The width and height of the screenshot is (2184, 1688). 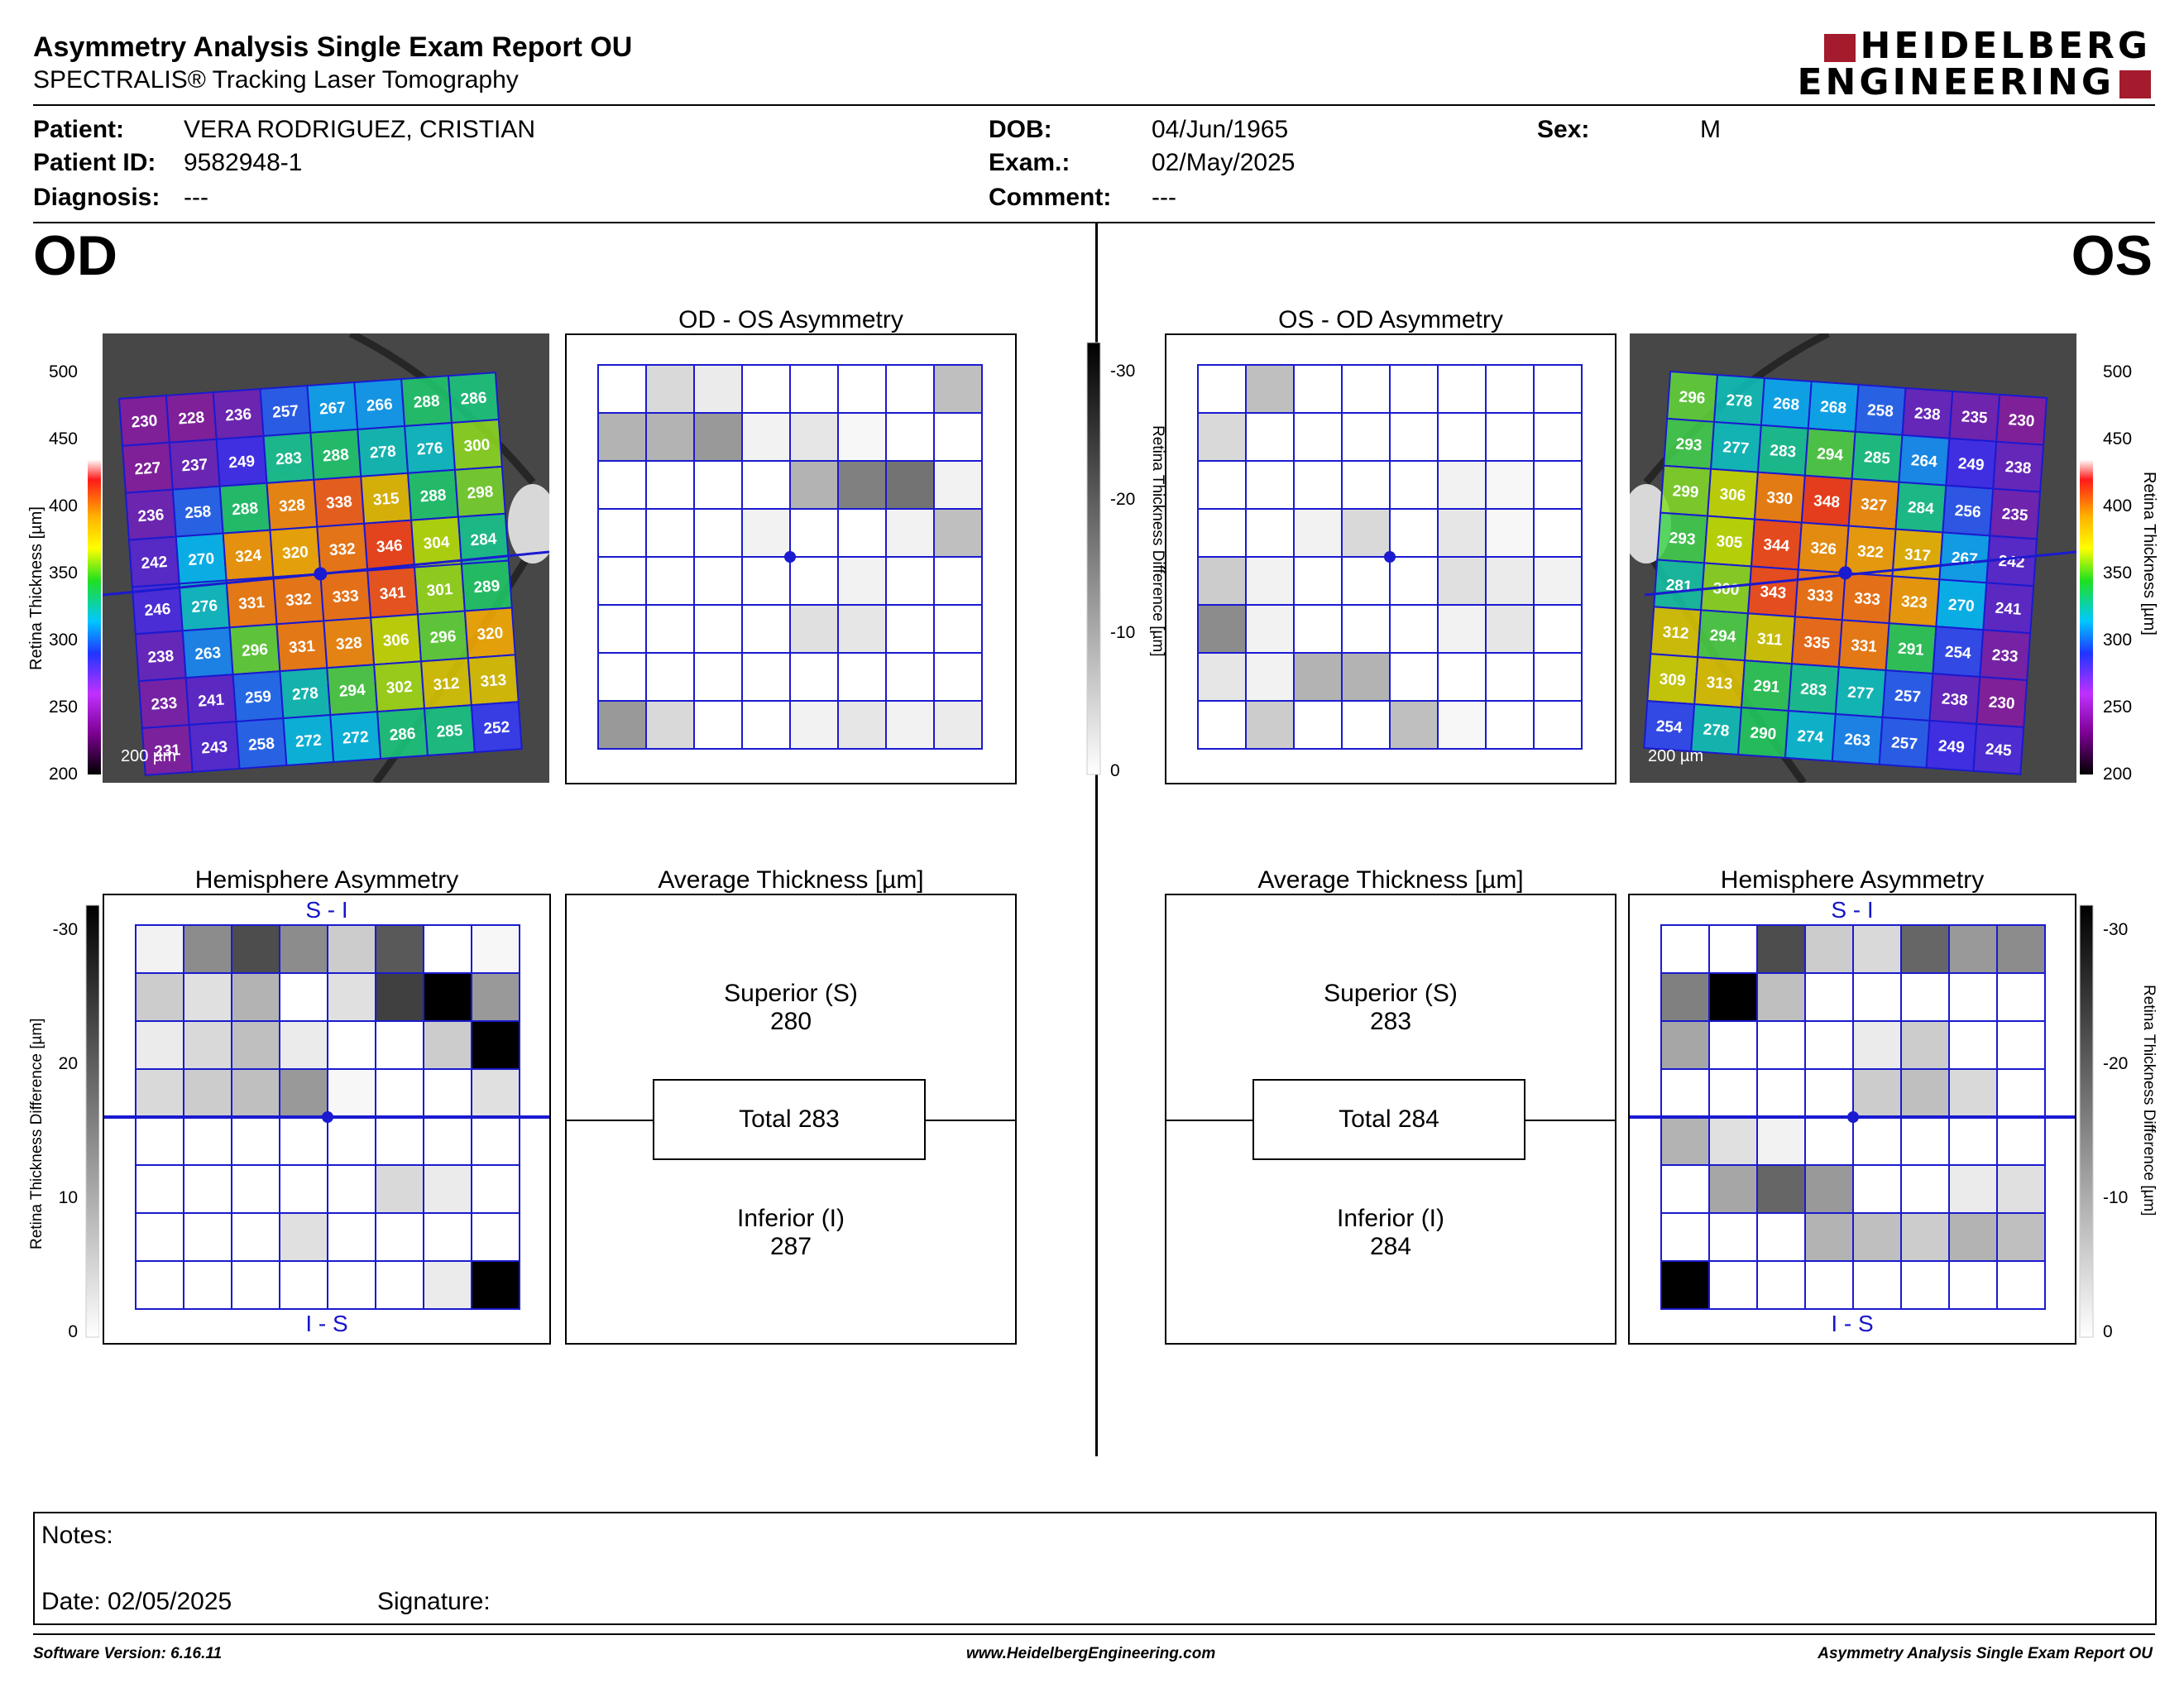 I want to click on od-asymmetry-panel, so click(x=791, y=558).